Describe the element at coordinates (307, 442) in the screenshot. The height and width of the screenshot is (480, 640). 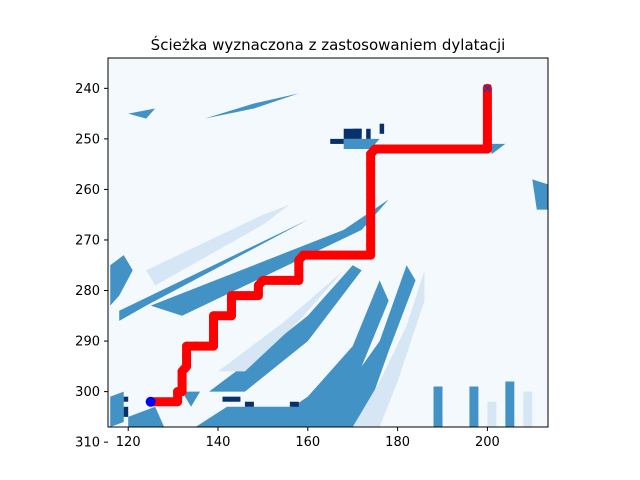
I see `x-tick-label-160: 160` at that location.